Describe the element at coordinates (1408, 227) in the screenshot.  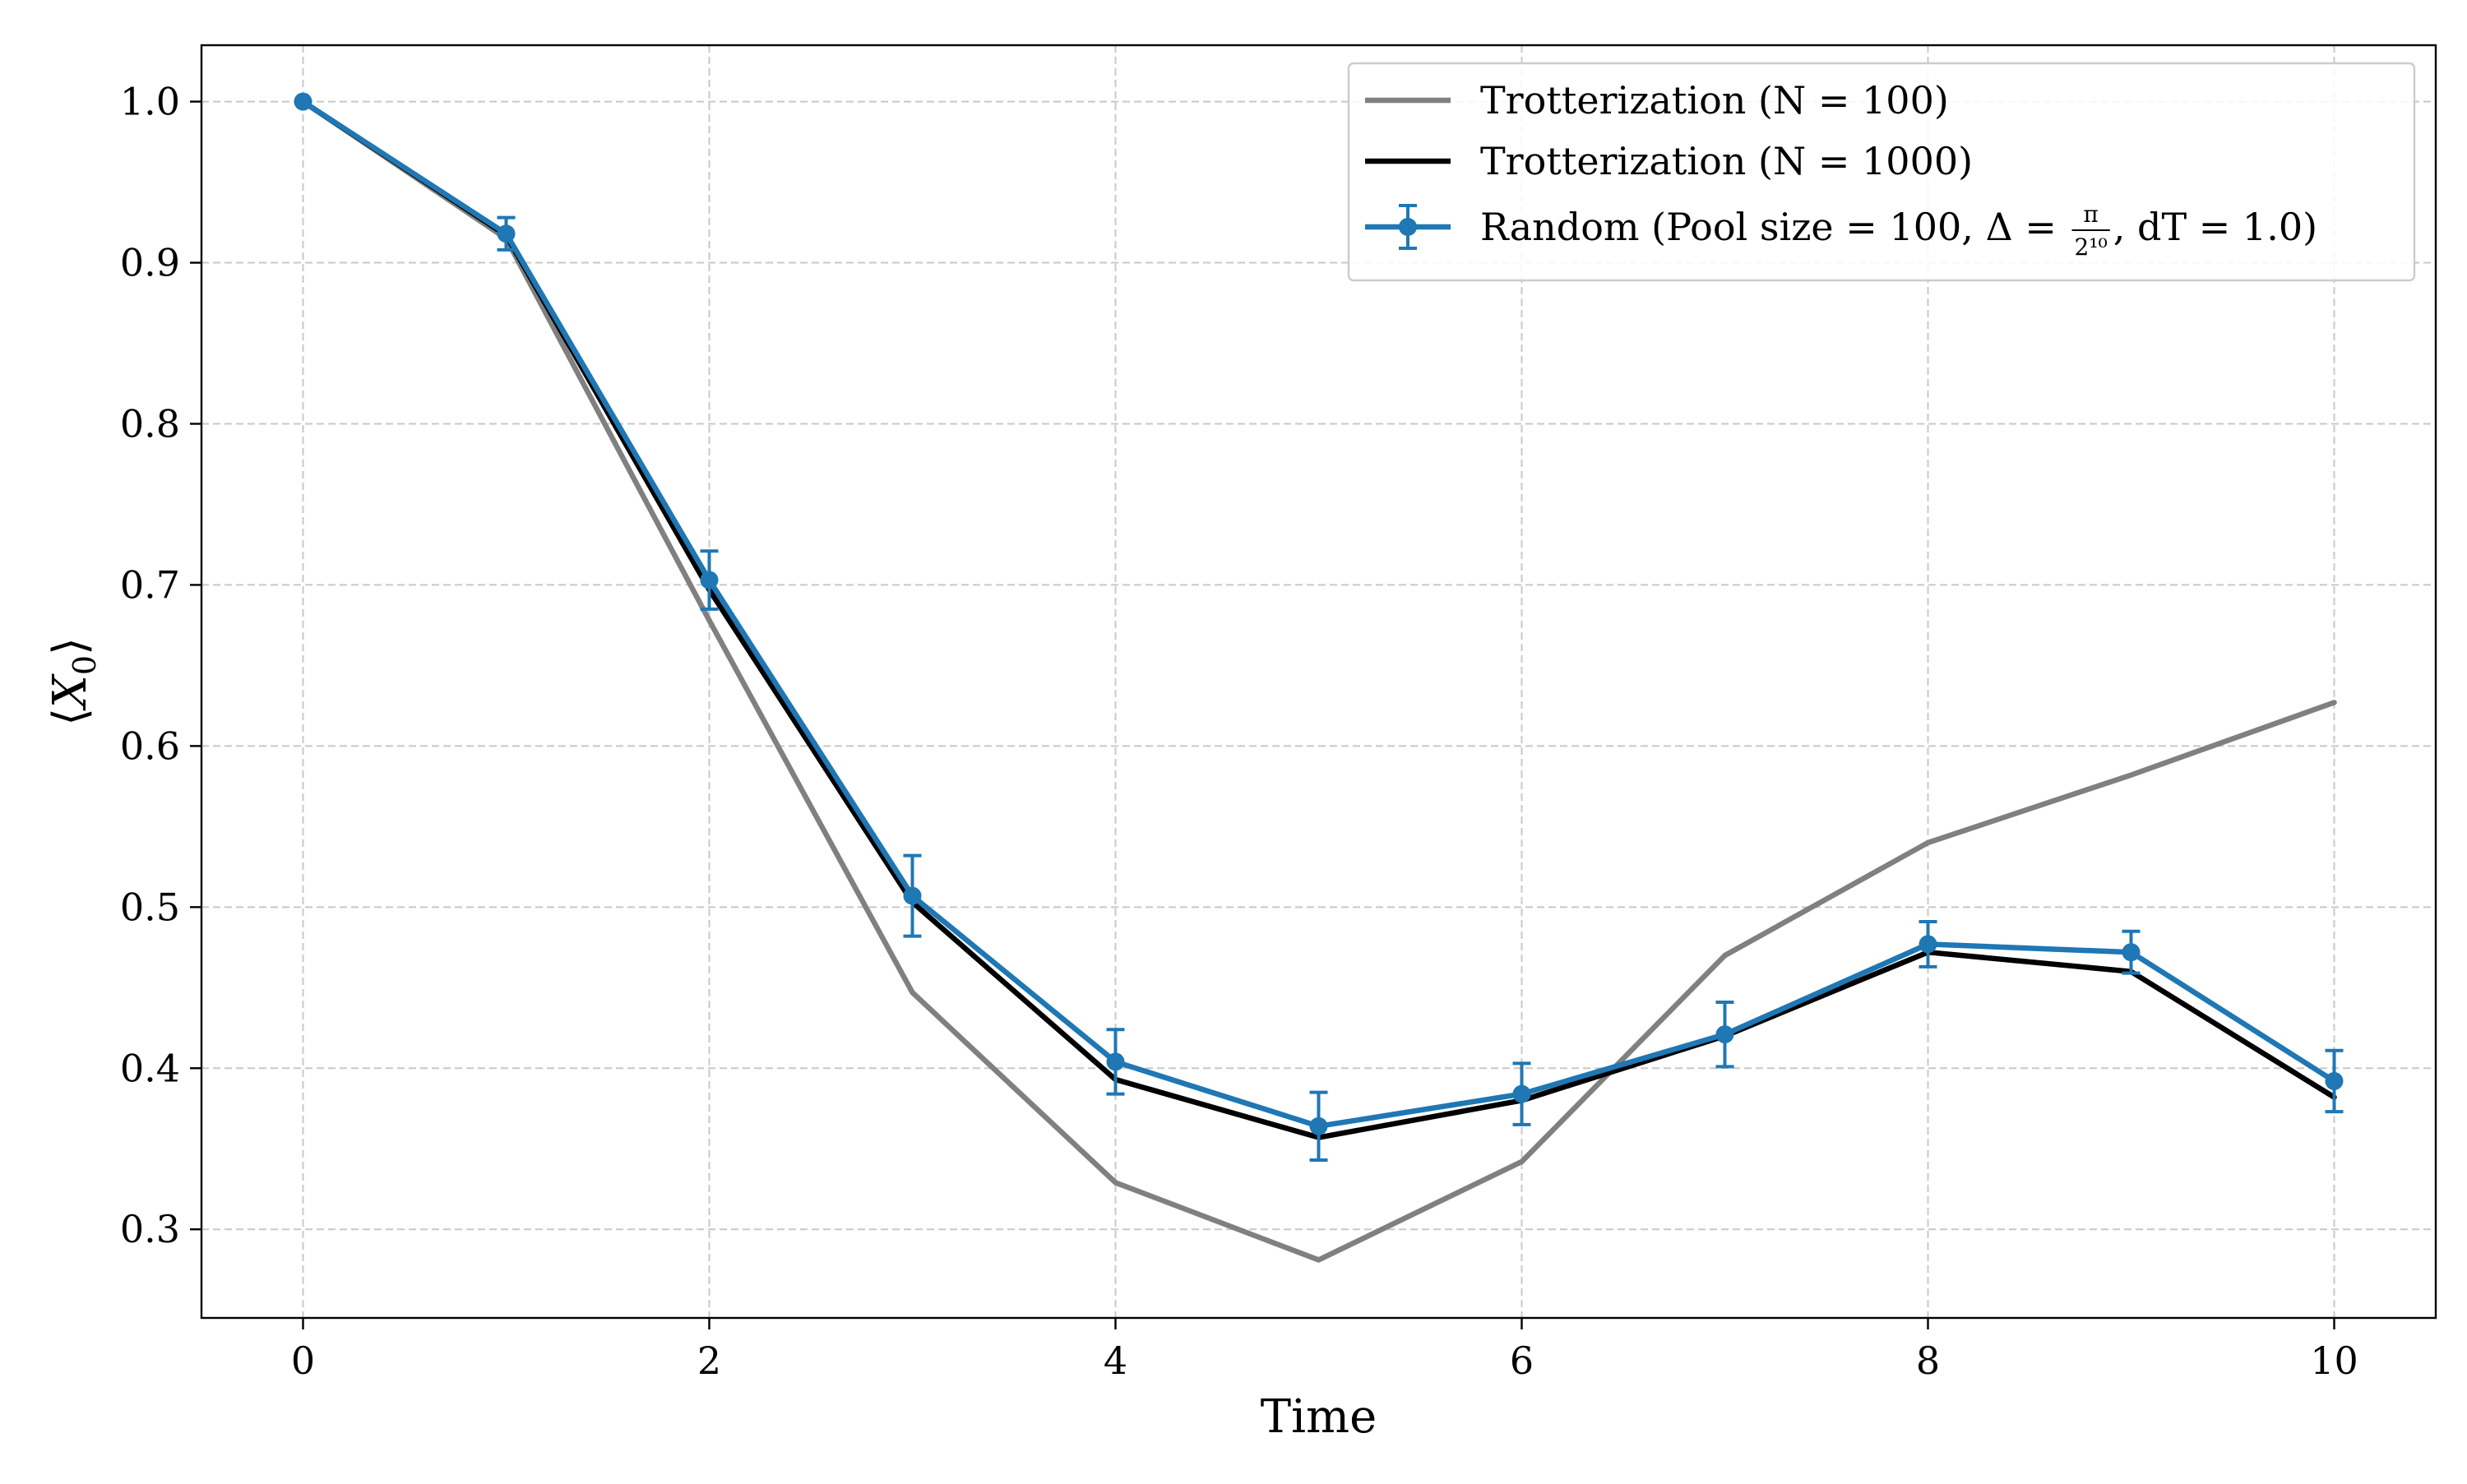
I see `legend-marker` at that location.